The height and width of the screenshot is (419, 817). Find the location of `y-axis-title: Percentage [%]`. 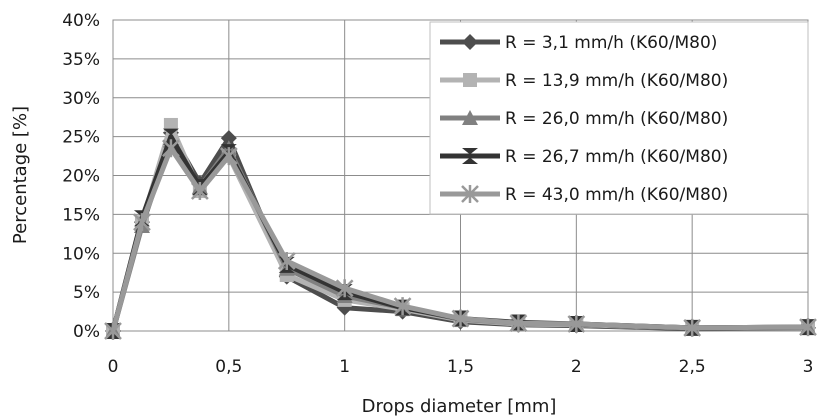

y-axis-title: Percentage [%] is located at coordinates (20, 175).